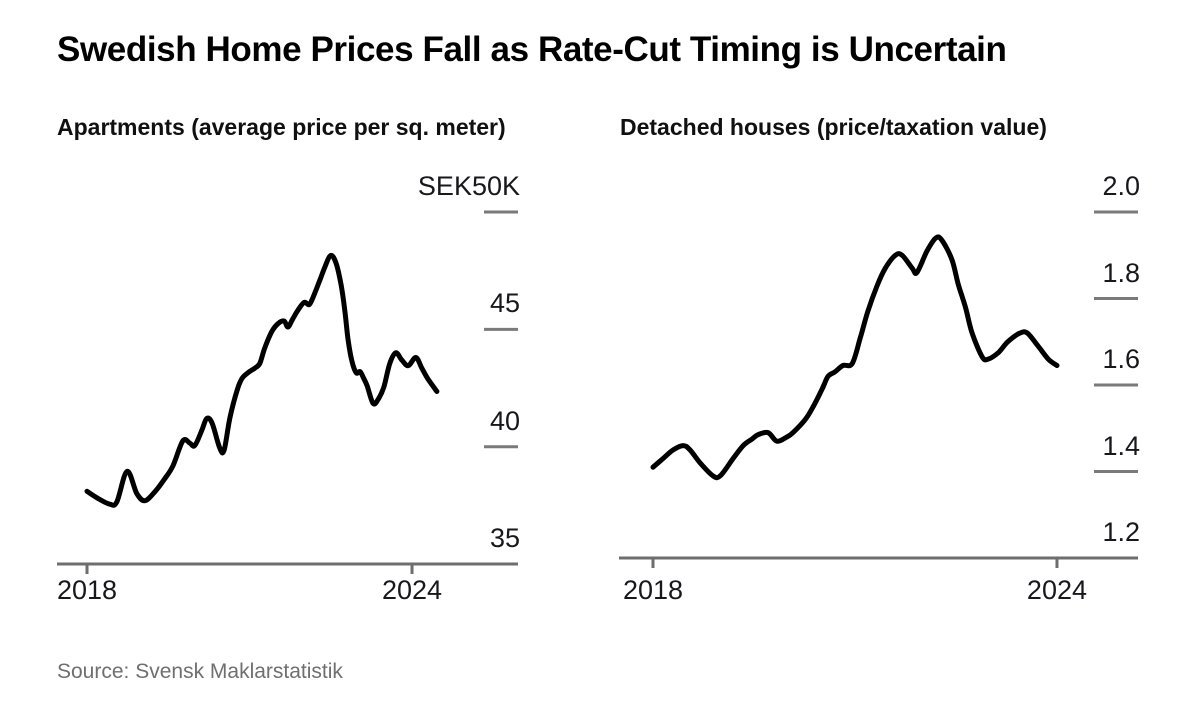 The width and height of the screenshot is (1200, 715). I want to click on source-note: Source: Svensk Maklarstatistik, so click(200, 671).